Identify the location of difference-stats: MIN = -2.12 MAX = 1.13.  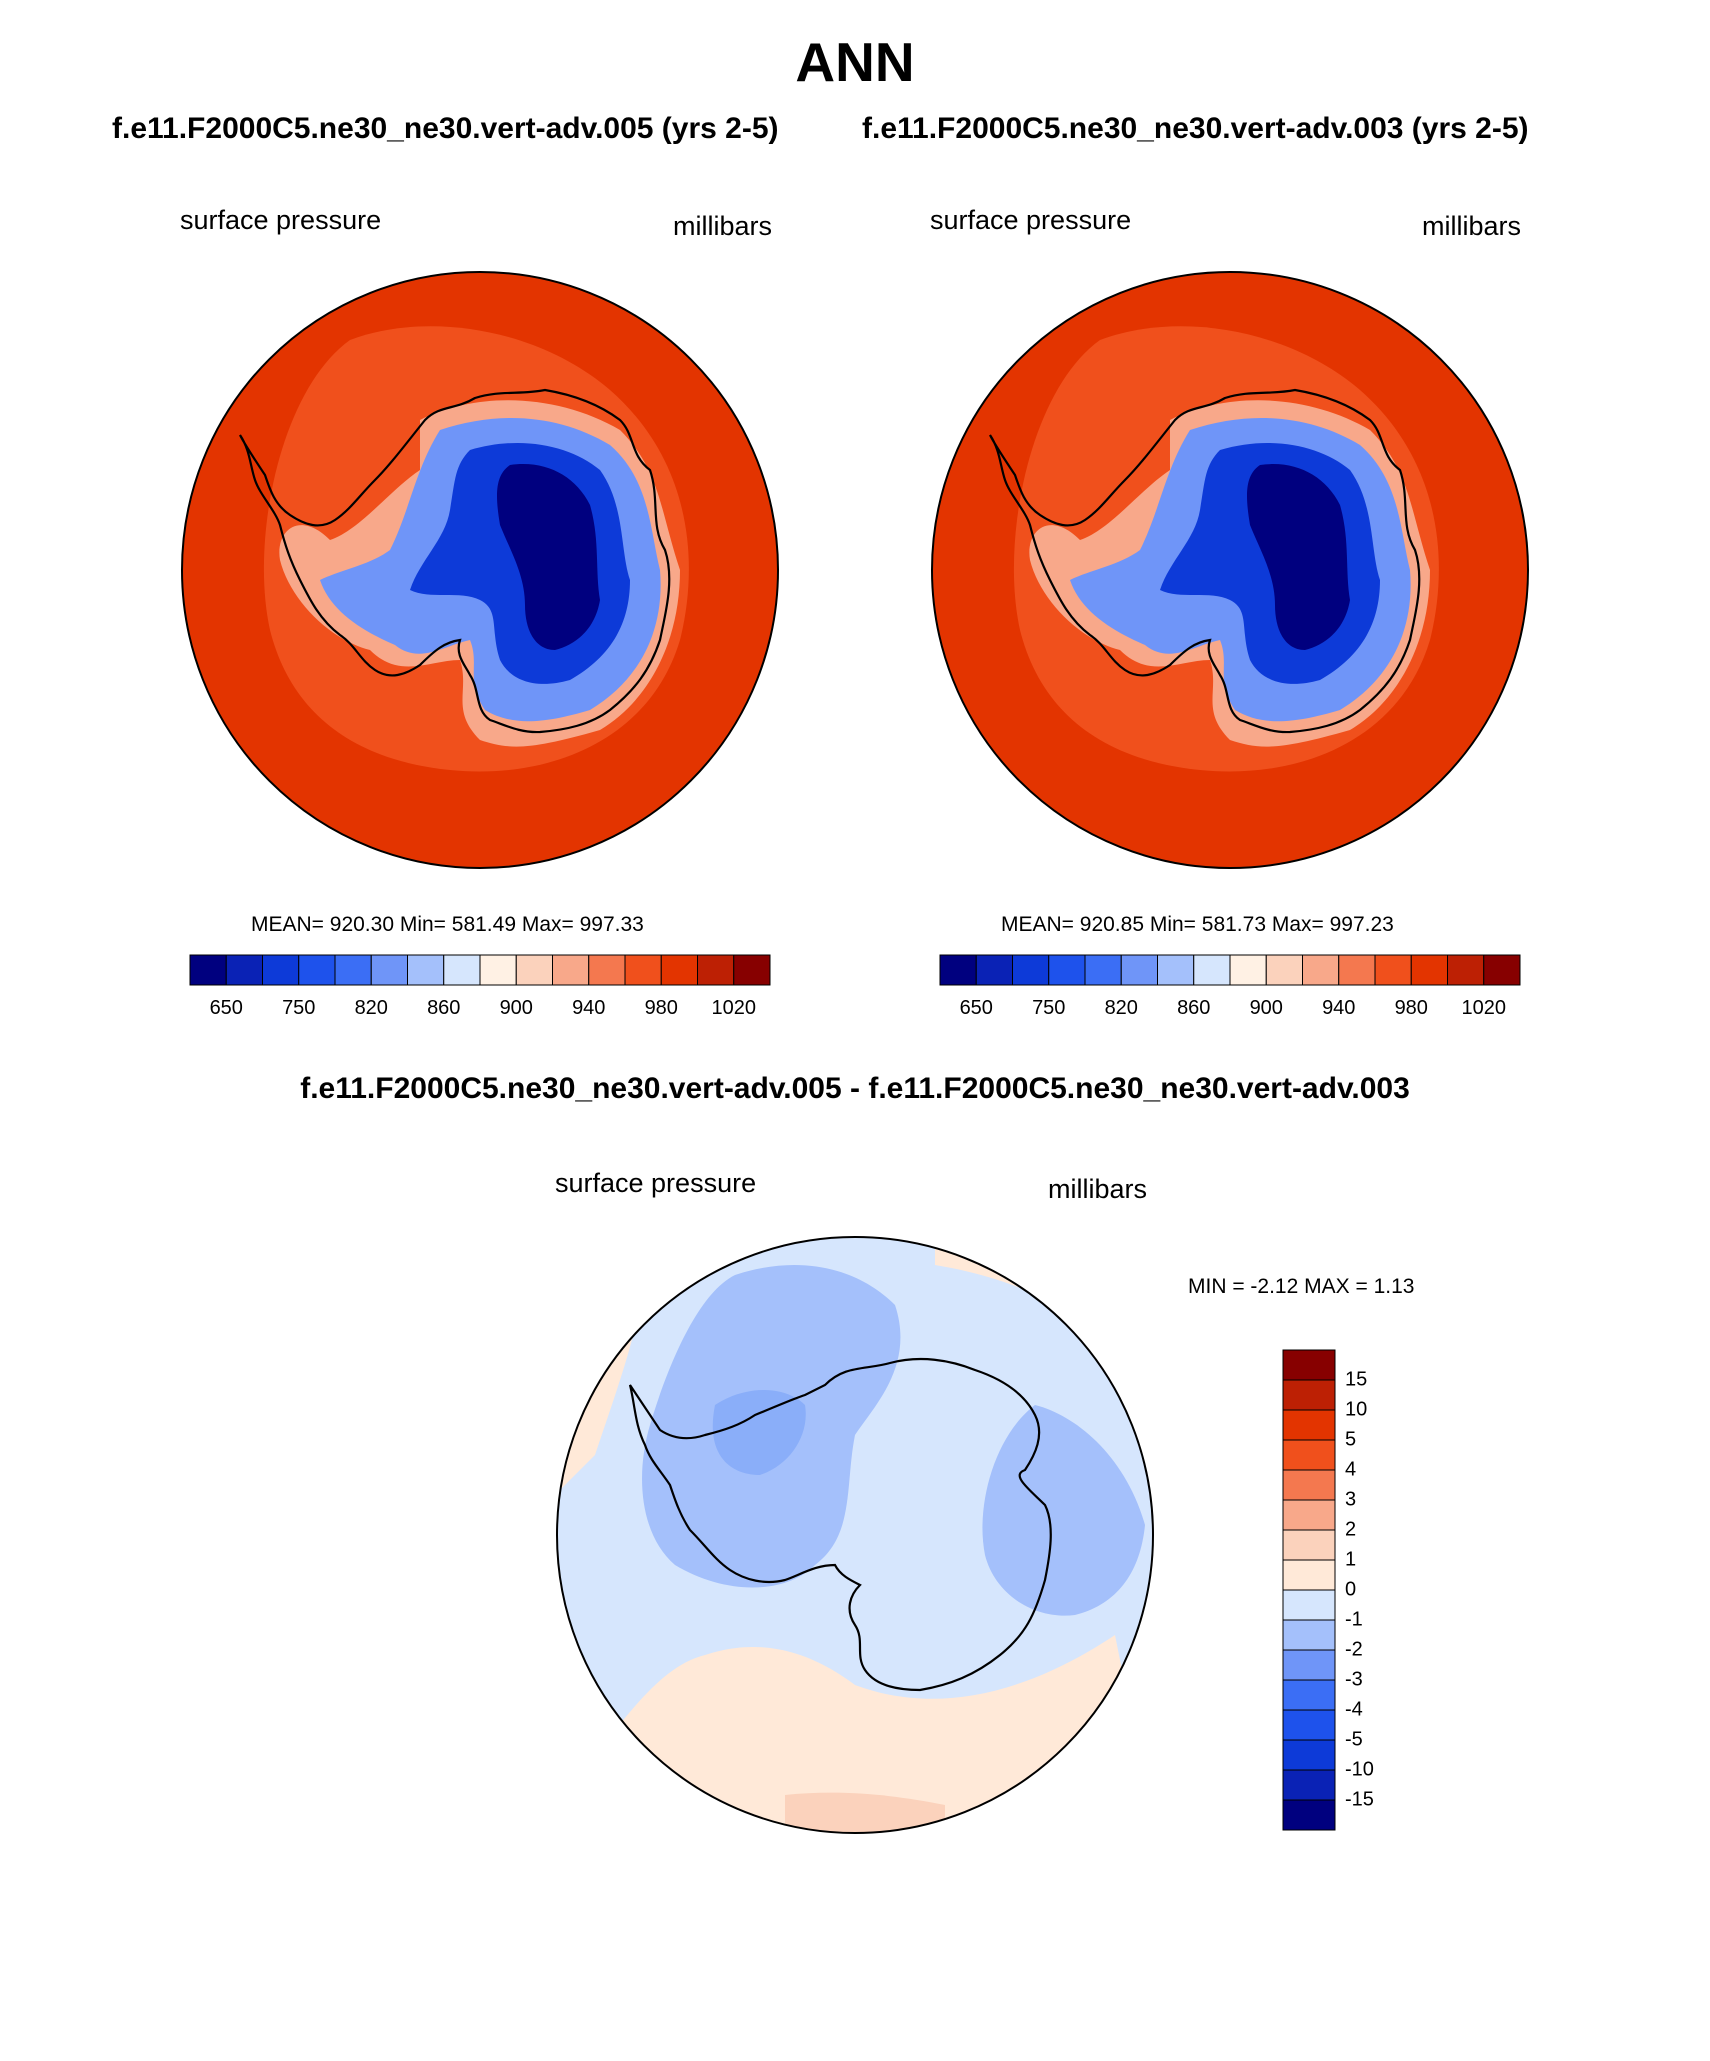
(1301, 1286).